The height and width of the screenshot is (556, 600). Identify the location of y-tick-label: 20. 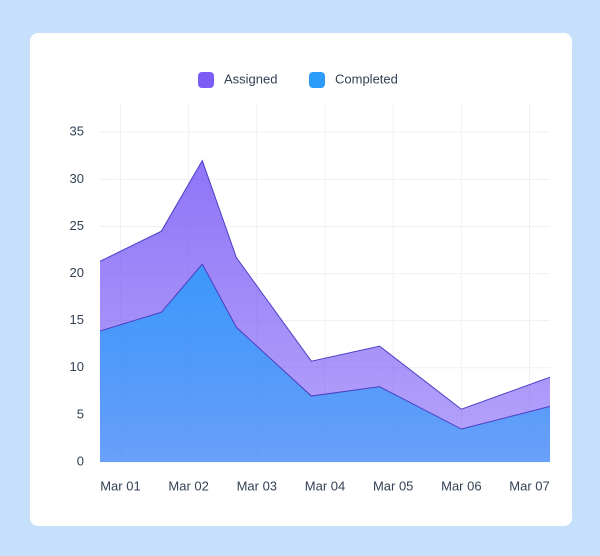
(77, 272).